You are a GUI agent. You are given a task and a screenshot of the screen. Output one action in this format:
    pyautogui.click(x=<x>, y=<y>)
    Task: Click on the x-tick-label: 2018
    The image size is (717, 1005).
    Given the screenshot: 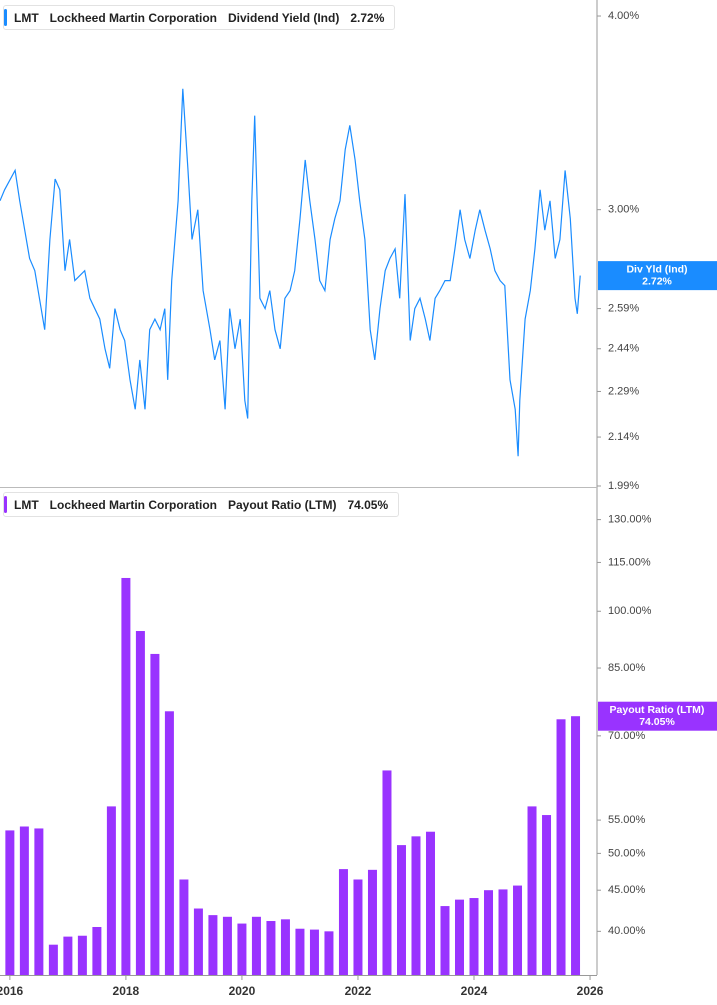 What is the action you would take?
    pyautogui.click(x=126, y=991)
    